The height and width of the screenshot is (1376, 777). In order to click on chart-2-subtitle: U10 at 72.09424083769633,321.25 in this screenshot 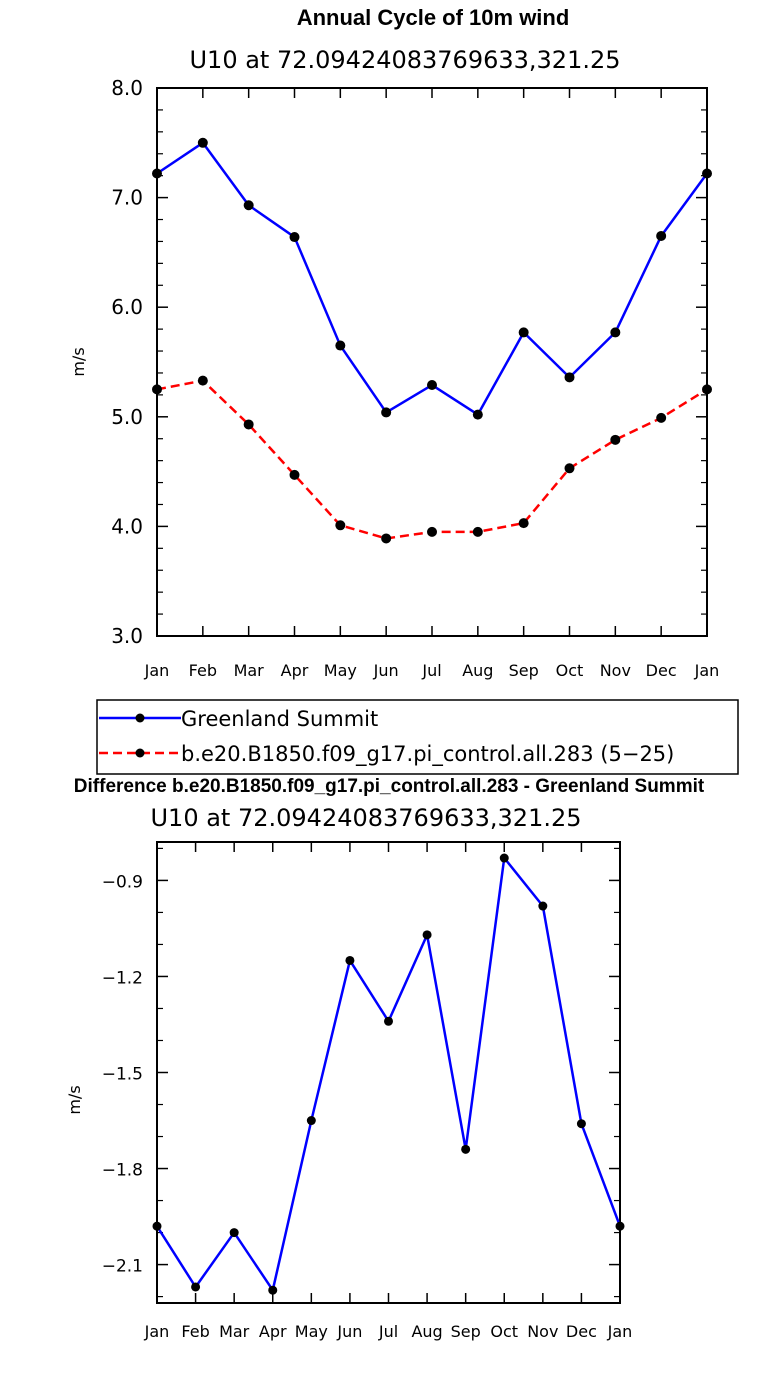, I will do `click(365, 818)`.